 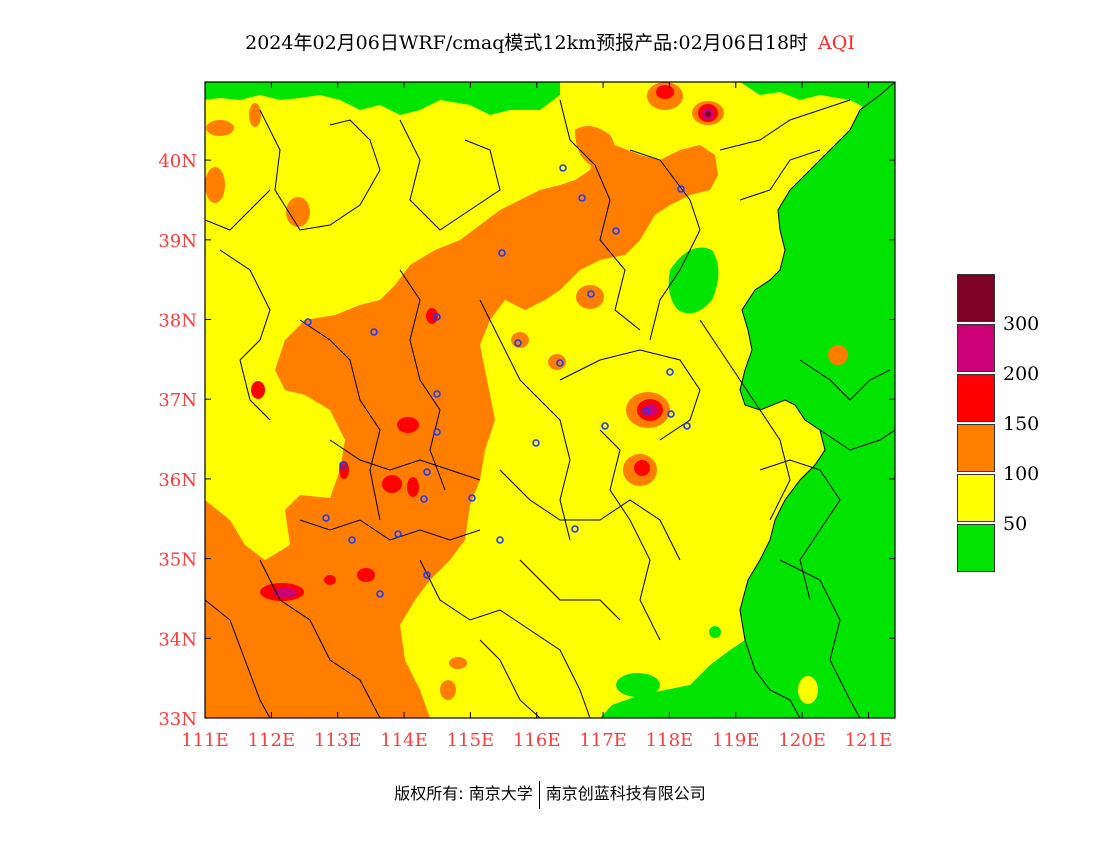 I want to click on aqi-legend, so click(x=976, y=423).